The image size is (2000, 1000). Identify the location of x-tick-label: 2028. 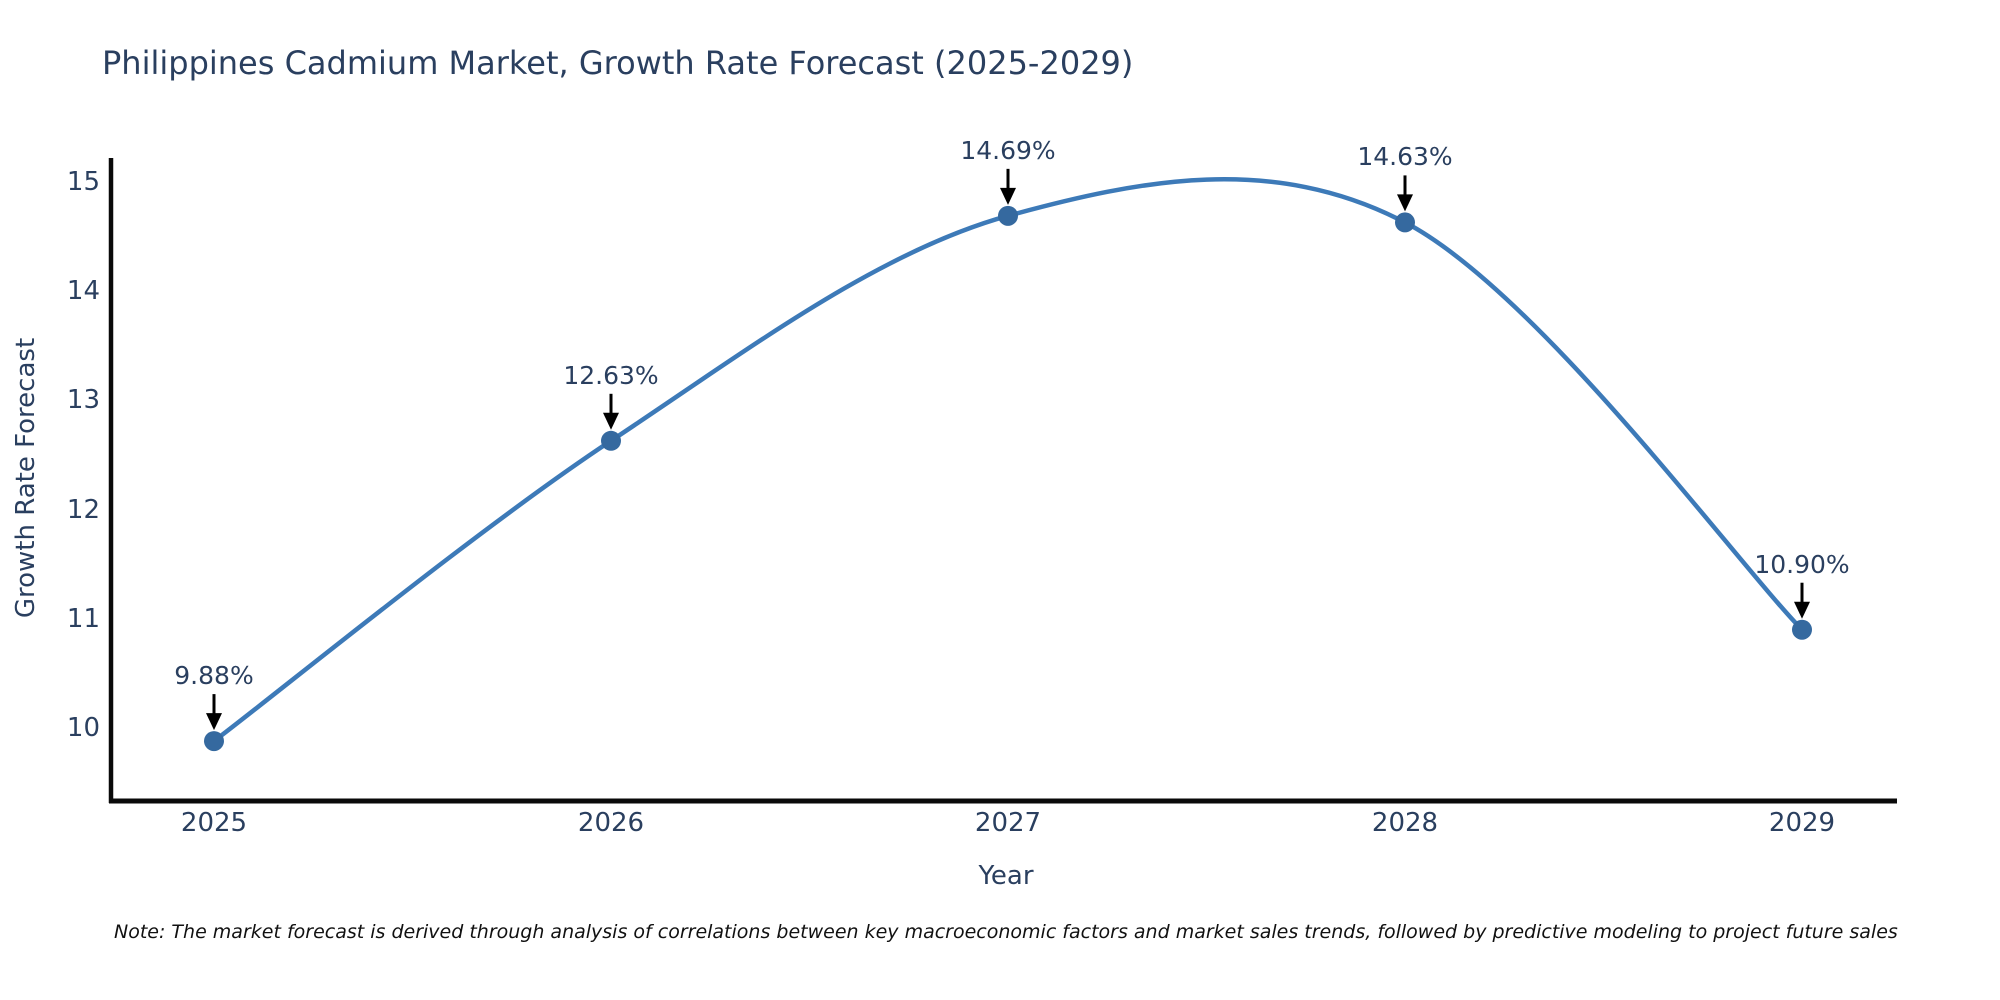
(1405, 823).